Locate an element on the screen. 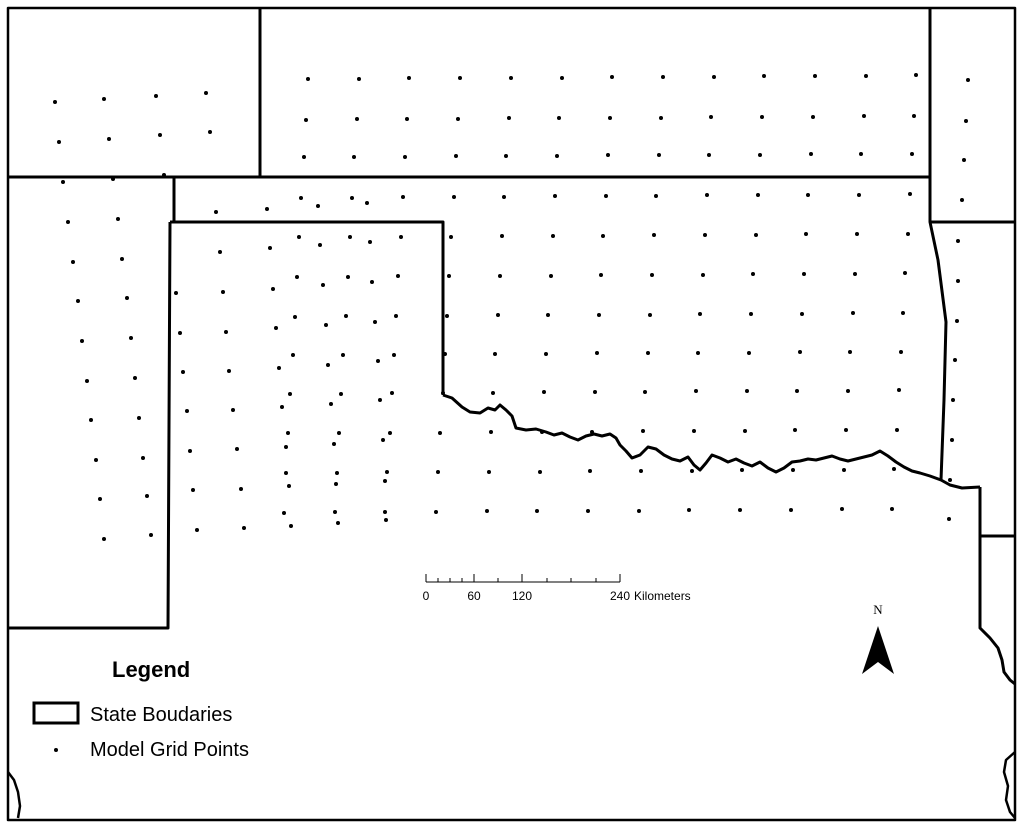 The height and width of the screenshot is (830, 1024). coastline-east is located at coordinates (1009, 785).